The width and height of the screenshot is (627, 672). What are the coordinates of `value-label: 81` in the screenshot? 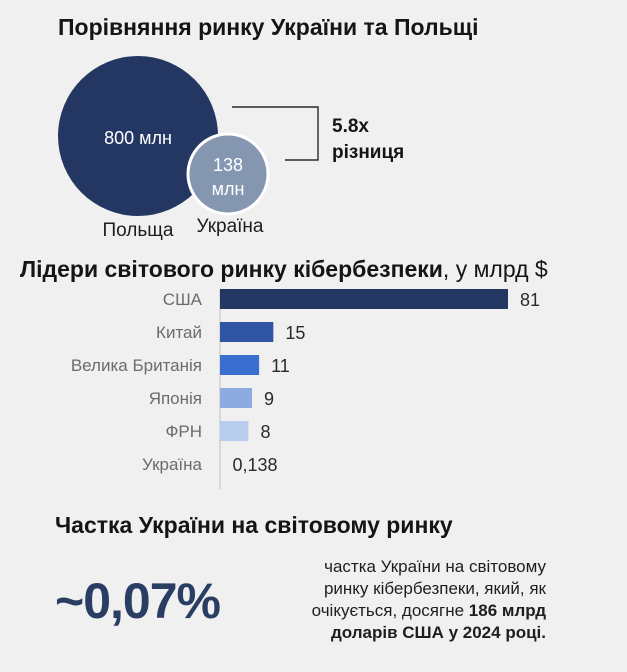 It's located at (530, 300).